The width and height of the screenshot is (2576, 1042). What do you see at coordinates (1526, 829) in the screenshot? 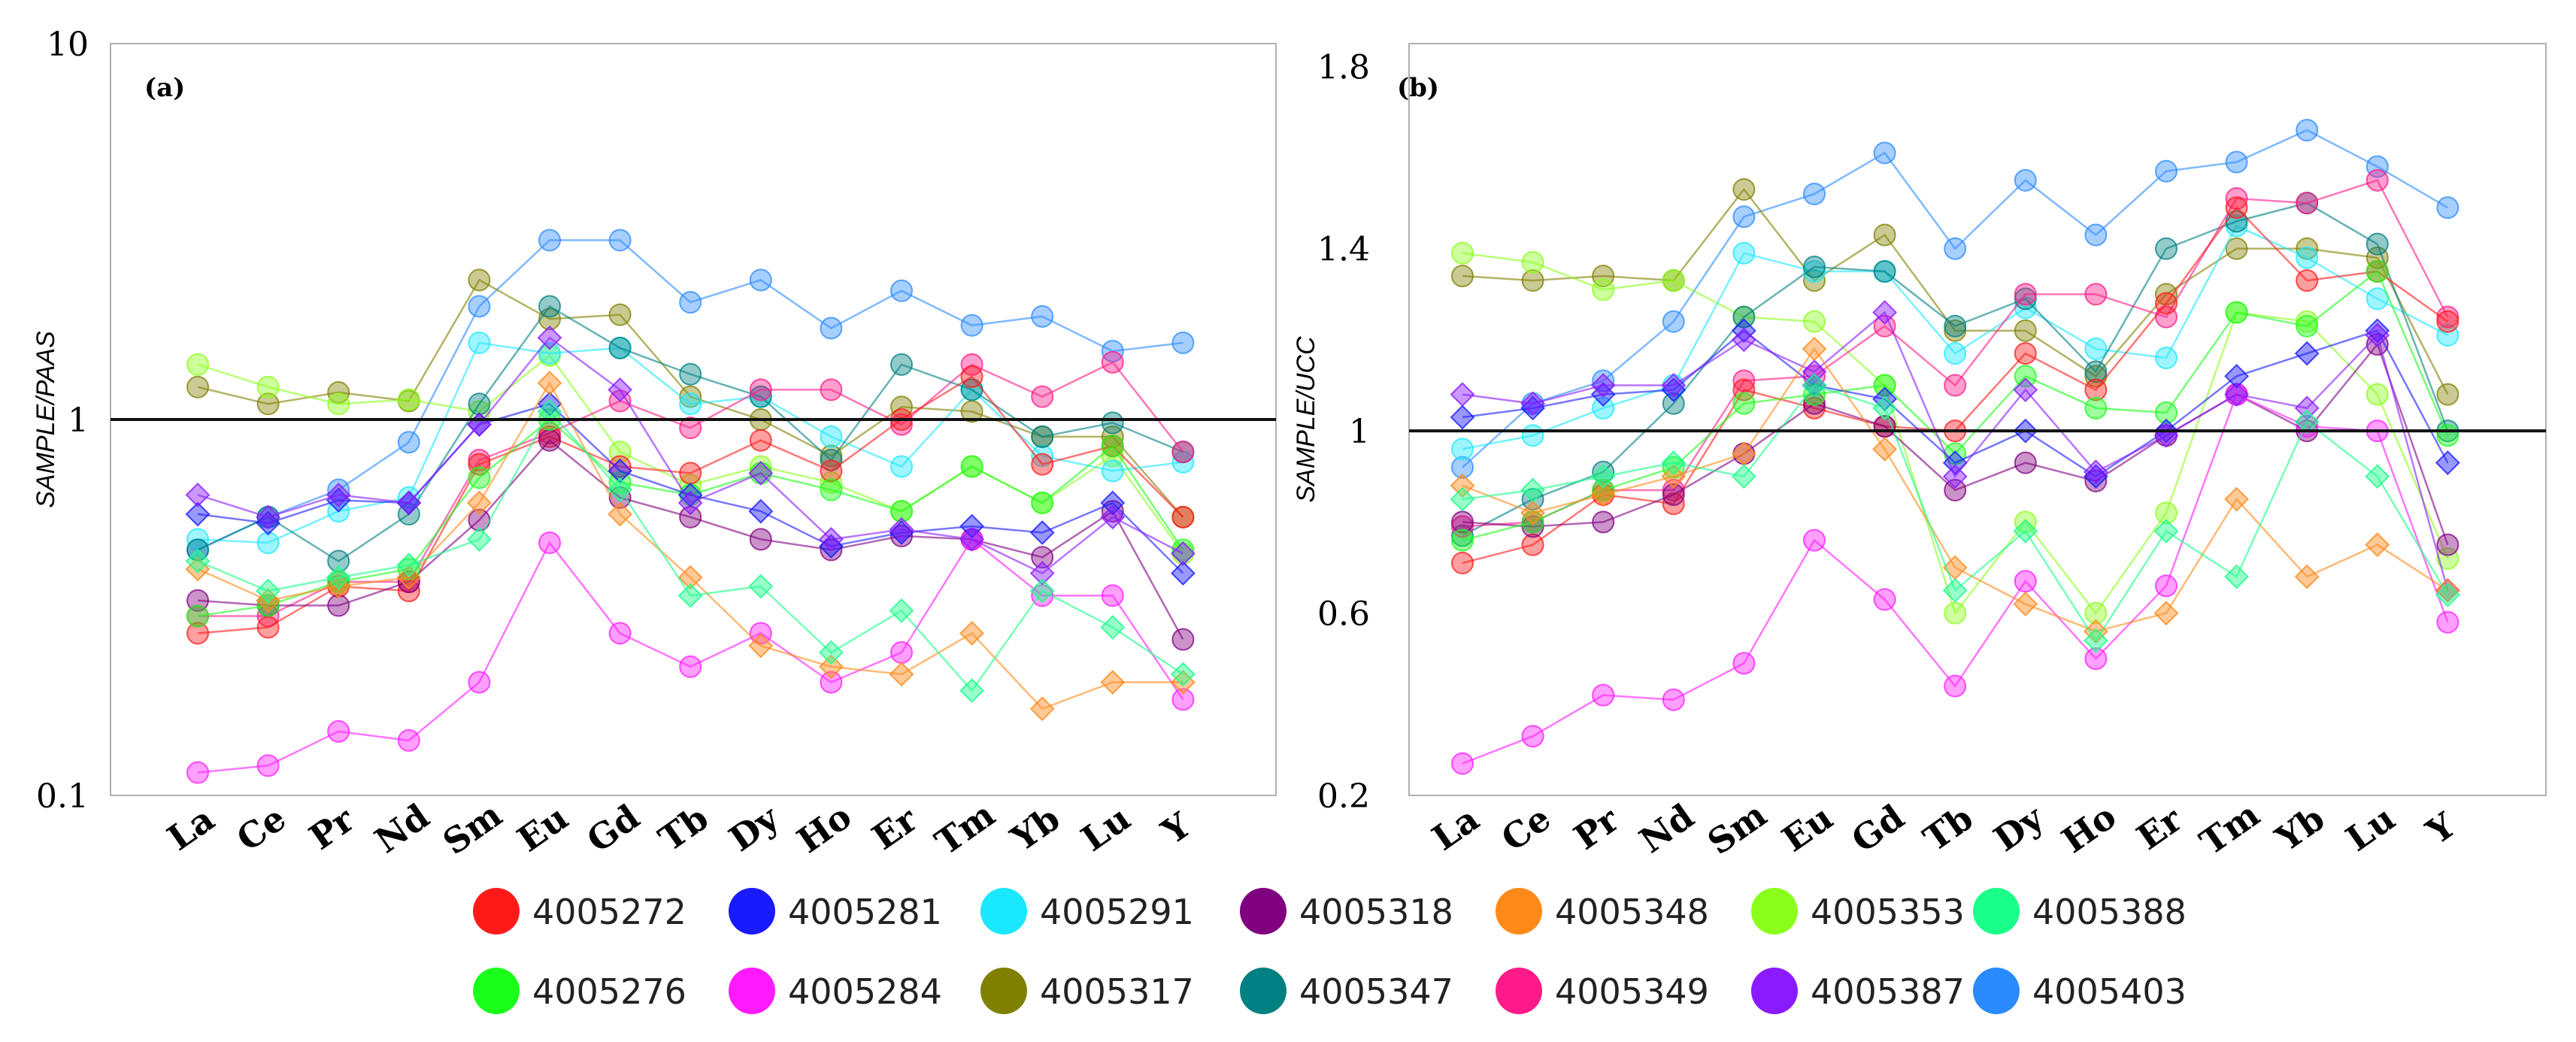
I see `x-tick-label: Ce` at bounding box center [1526, 829].